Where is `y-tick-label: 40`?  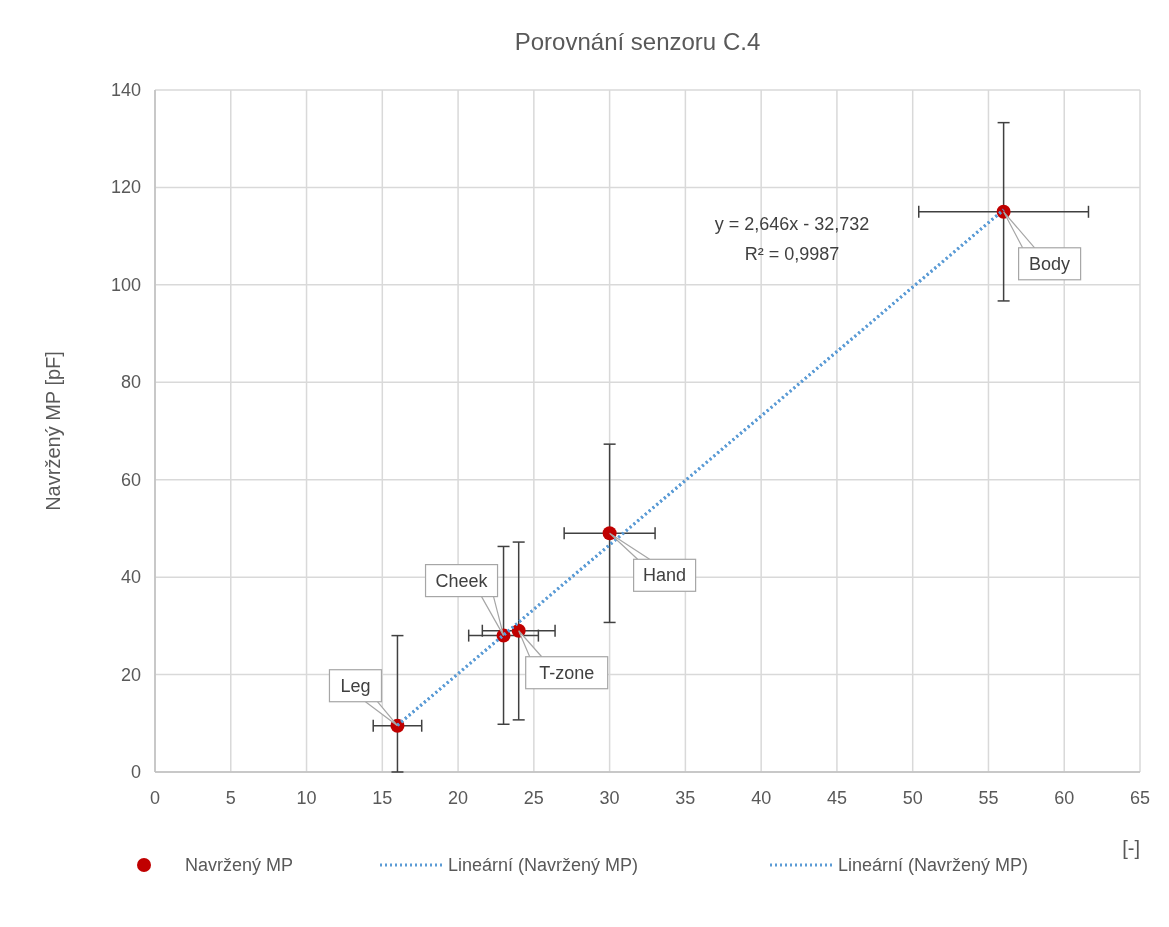
y-tick-label: 40 is located at coordinates (130, 577).